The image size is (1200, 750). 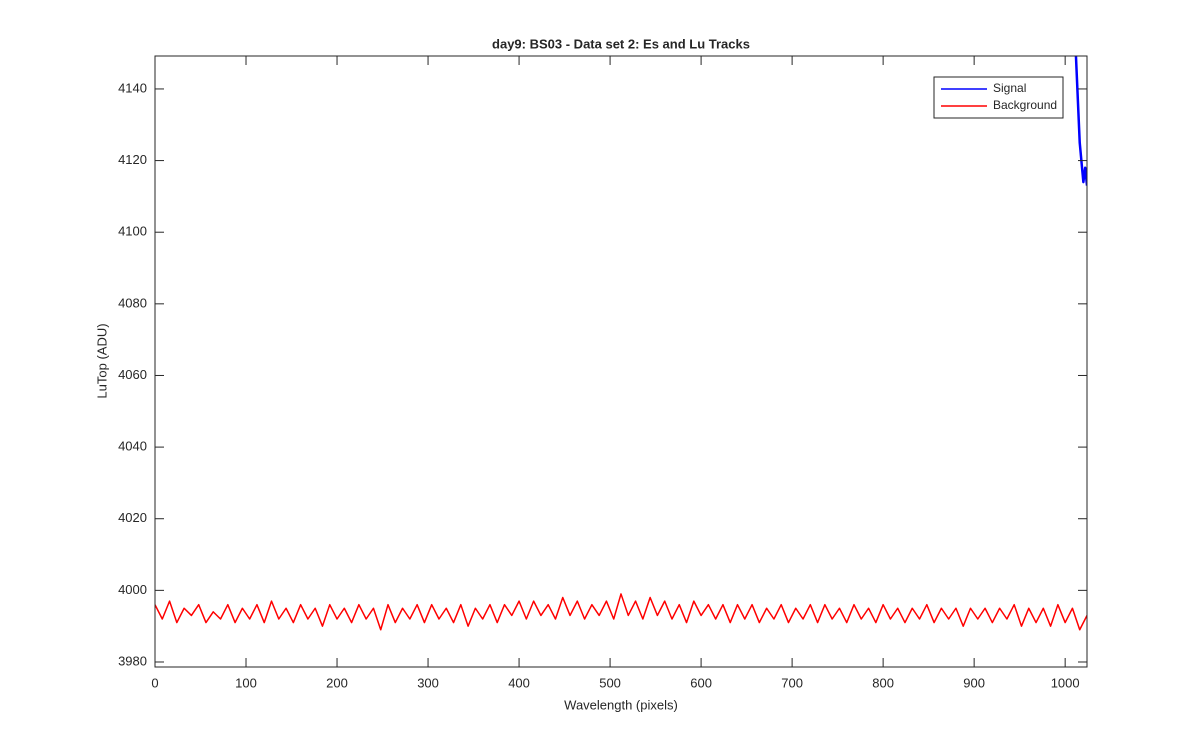 I want to click on y-tick-label: 4020, so click(x=132, y=517).